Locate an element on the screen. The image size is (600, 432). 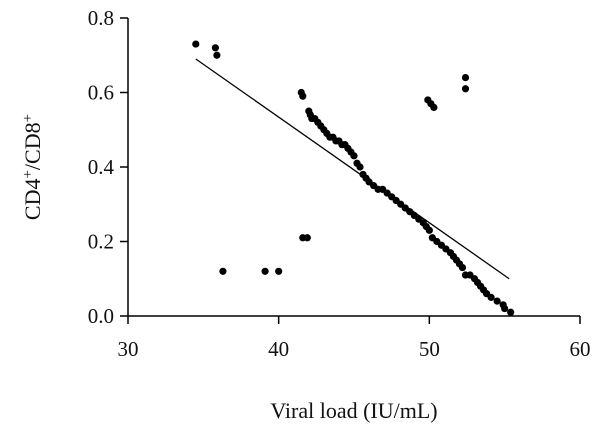
y-tick-label: 0.2 is located at coordinates (101, 242).